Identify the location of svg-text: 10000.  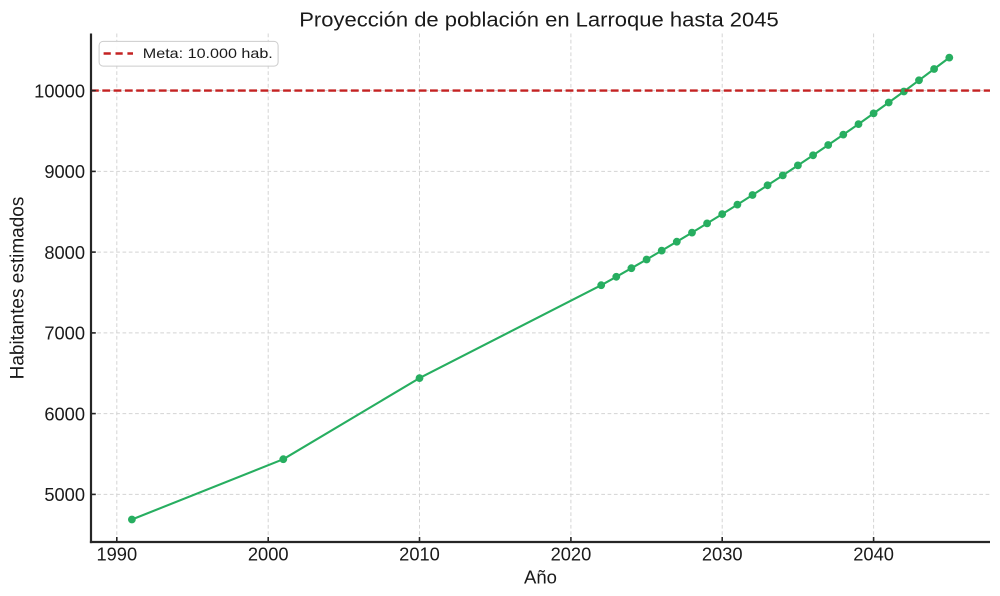
(59, 90).